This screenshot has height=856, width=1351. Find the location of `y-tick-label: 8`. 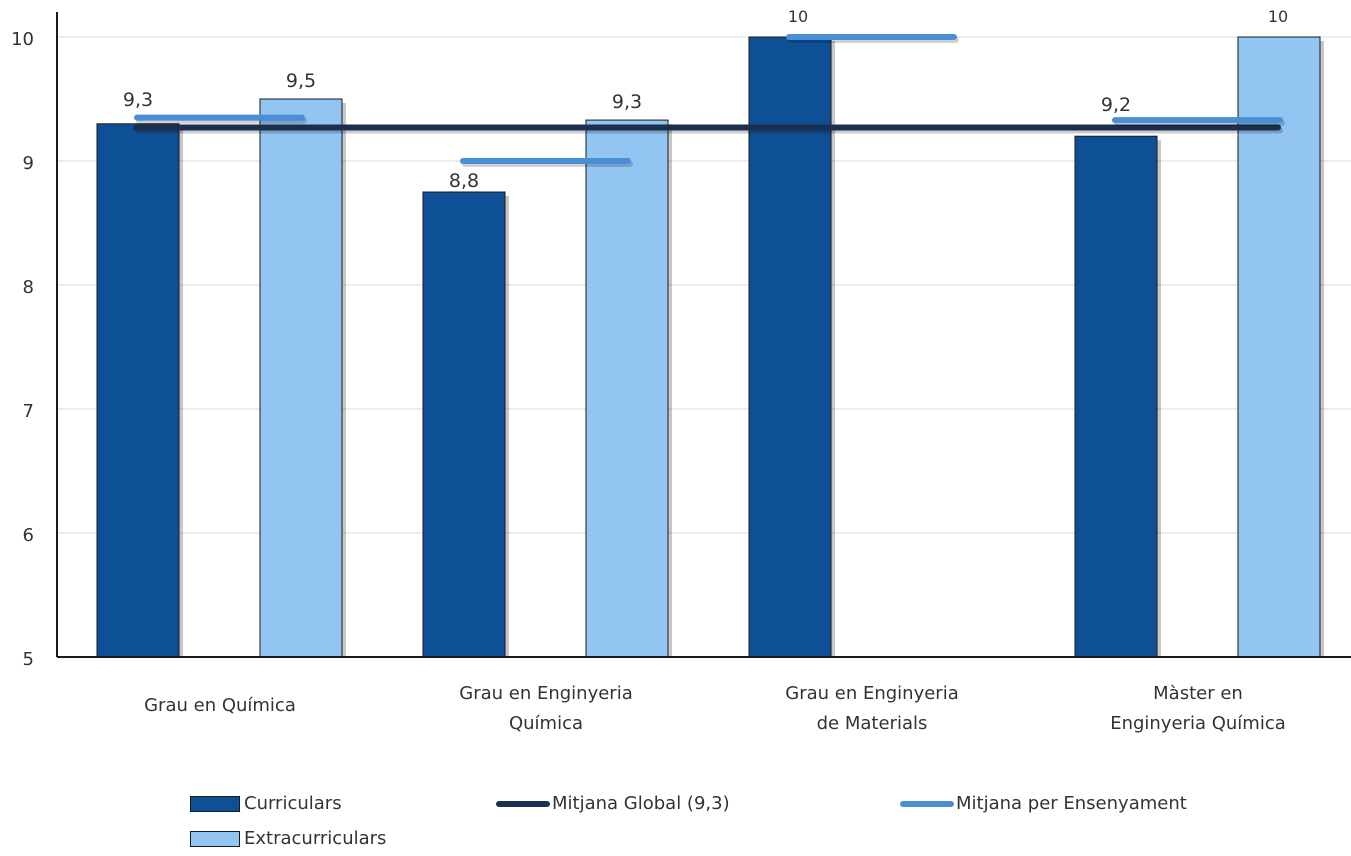

y-tick-label: 8 is located at coordinates (28, 287).